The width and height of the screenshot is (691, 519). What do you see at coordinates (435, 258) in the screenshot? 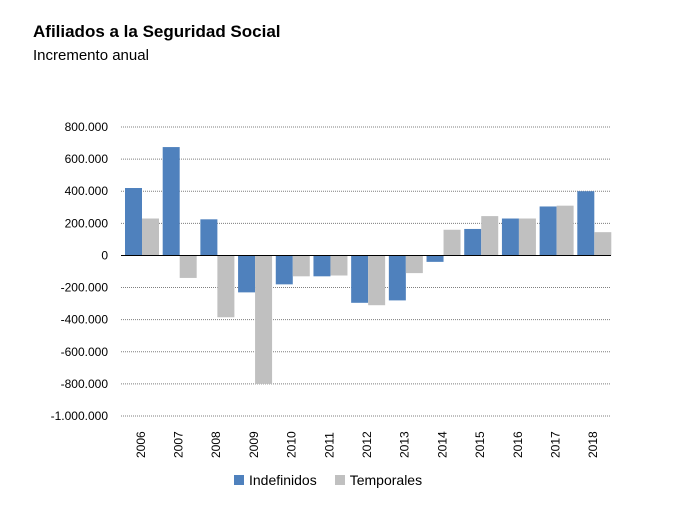
I see `bar-indefinidos-2014` at bounding box center [435, 258].